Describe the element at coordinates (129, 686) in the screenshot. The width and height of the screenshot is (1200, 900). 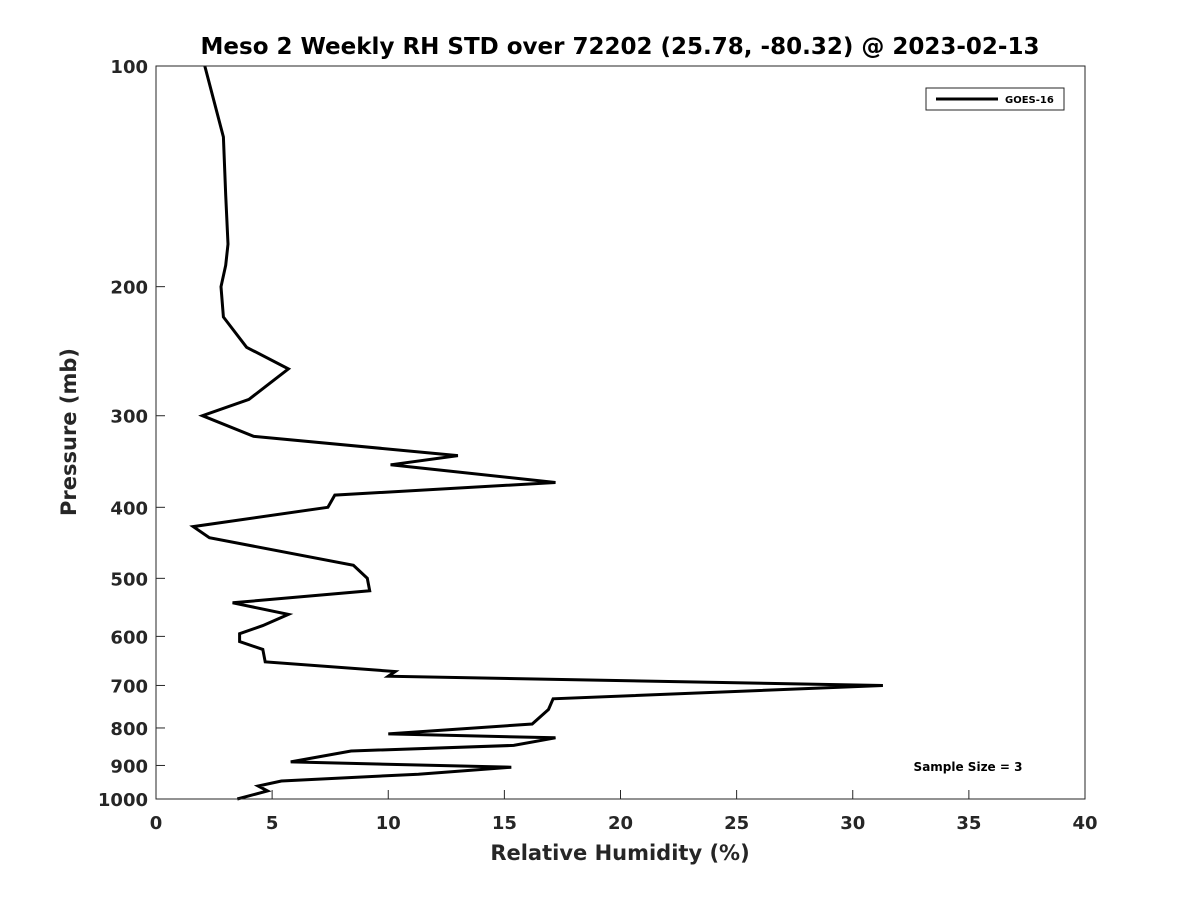
I see `y-tick-label: 700` at that location.